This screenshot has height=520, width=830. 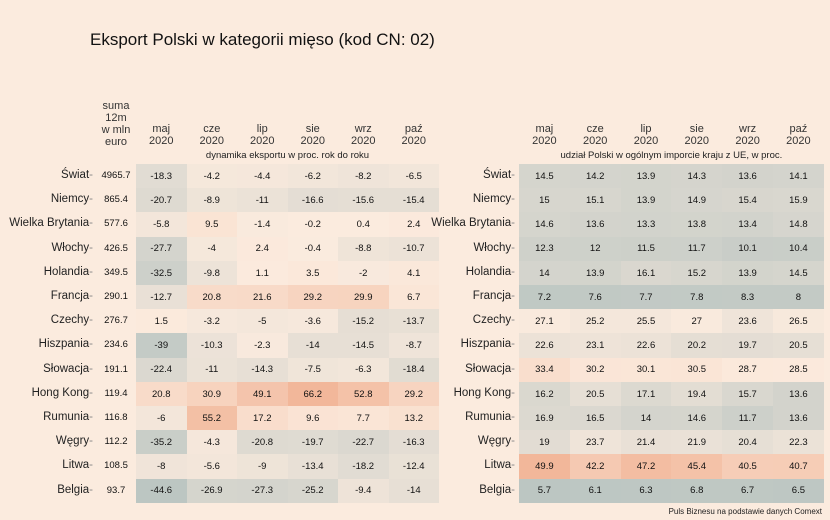 I want to click on heatmap-cell: 12.3, so click(x=544, y=249).